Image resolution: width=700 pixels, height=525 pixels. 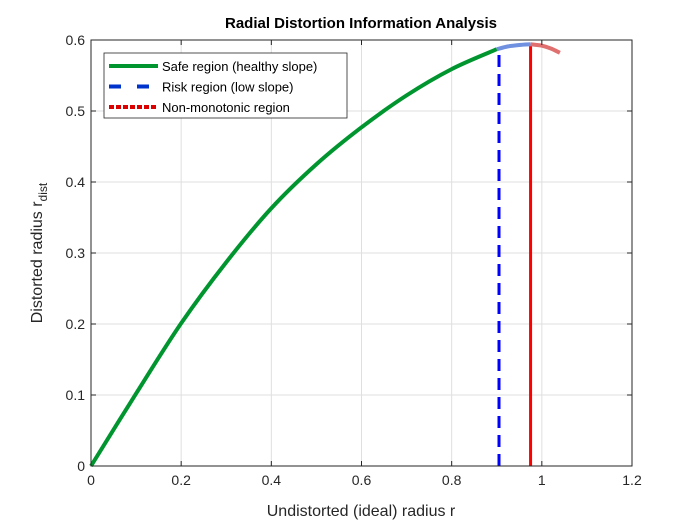 What do you see at coordinates (76, 324) in the screenshot?
I see `y-tick-label: 0.2` at bounding box center [76, 324].